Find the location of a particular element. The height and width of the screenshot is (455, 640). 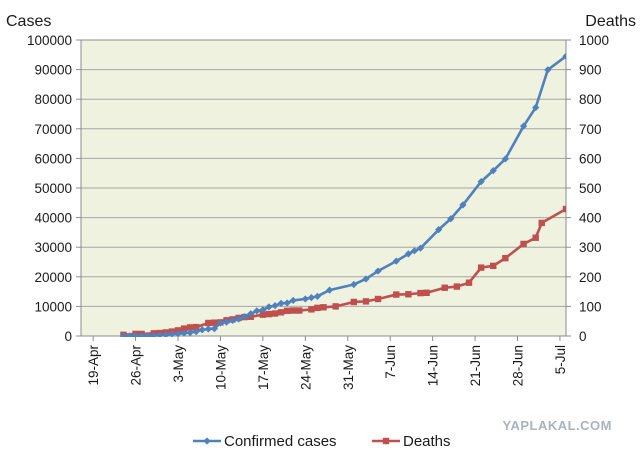

x-tick-label: 19-Apr is located at coordinates (93, 365).